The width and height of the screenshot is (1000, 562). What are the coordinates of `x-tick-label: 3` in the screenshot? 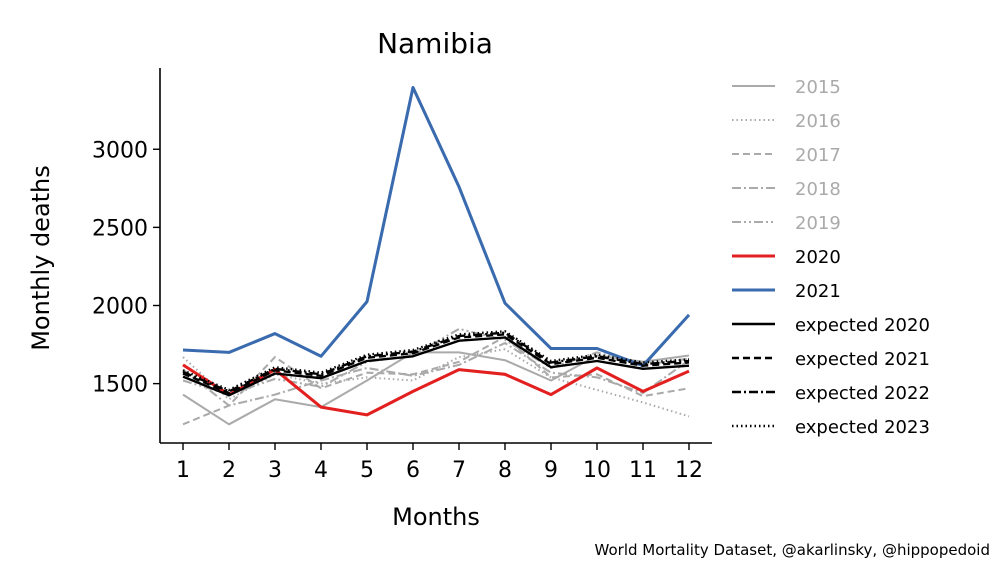 It's located at (275, 470).